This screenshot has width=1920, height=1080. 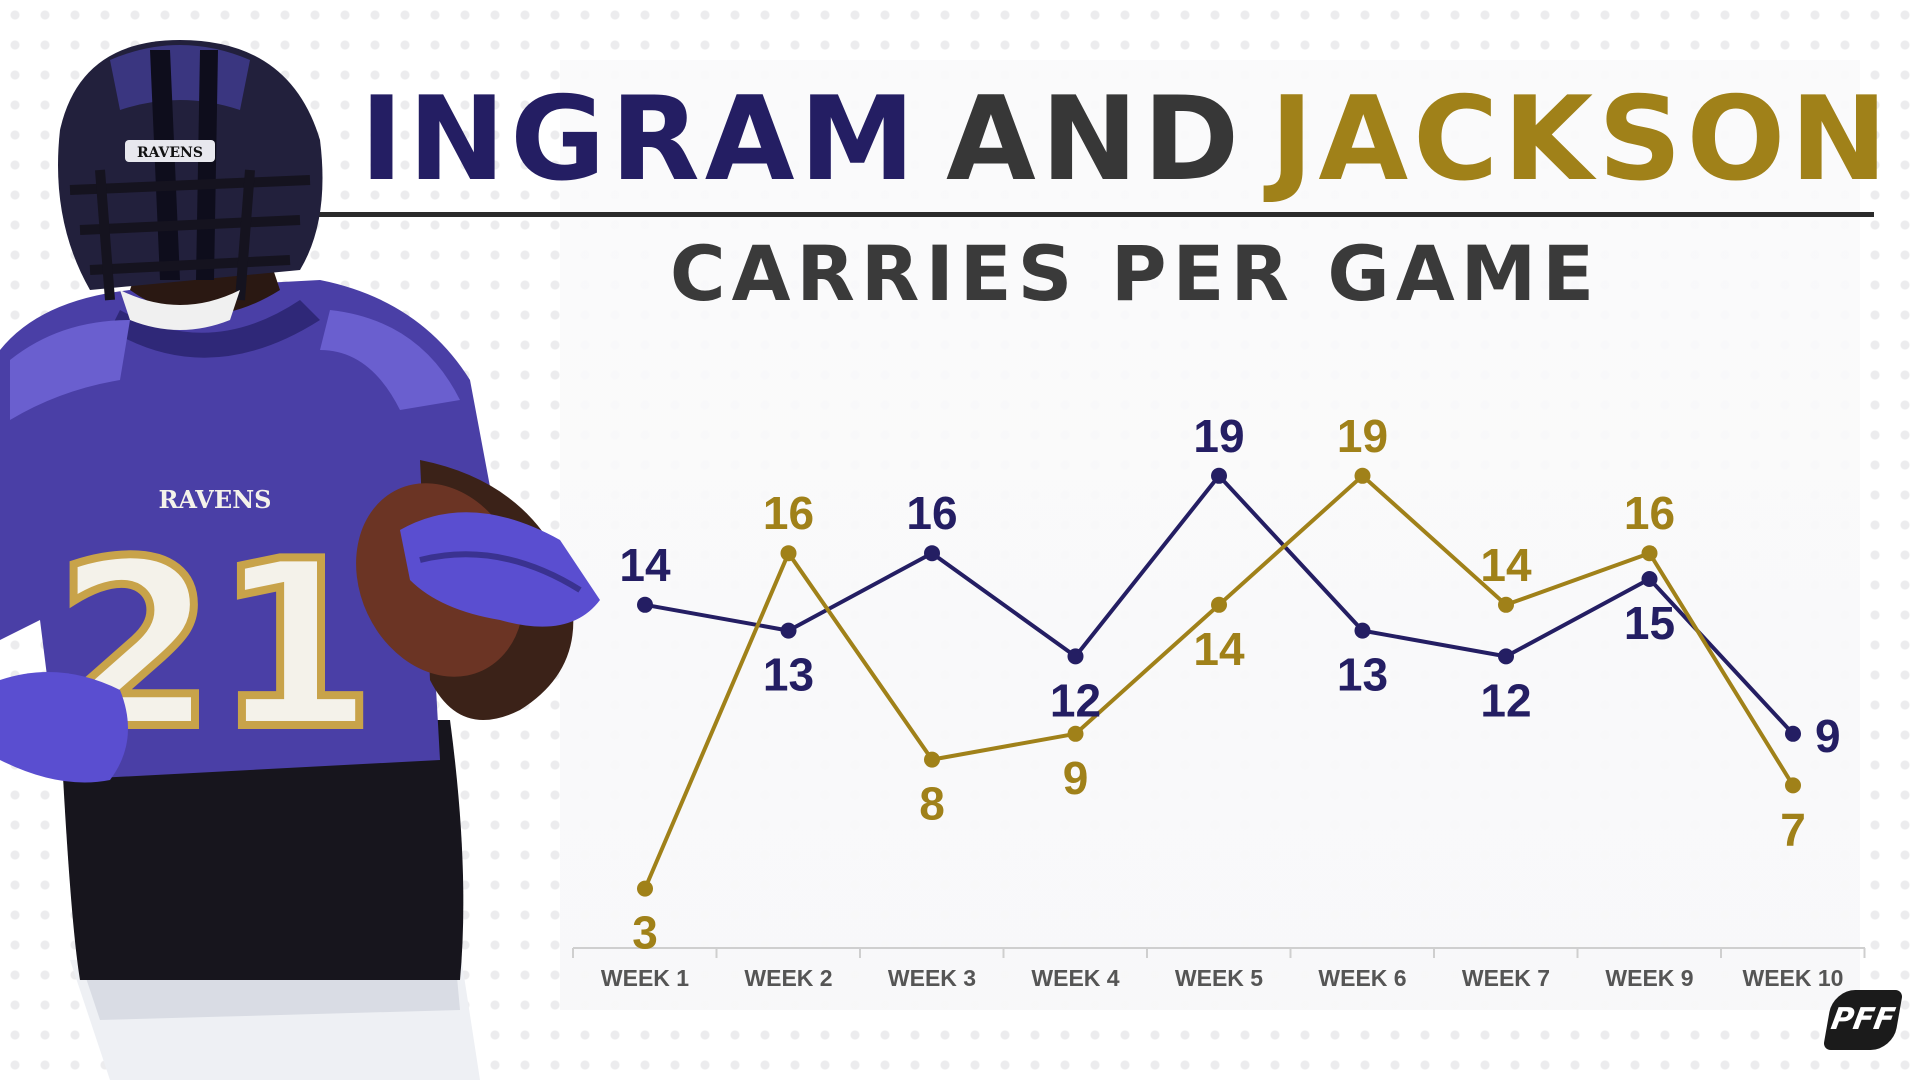 I want to click on data-label: 3, so click(x=645, y=933).